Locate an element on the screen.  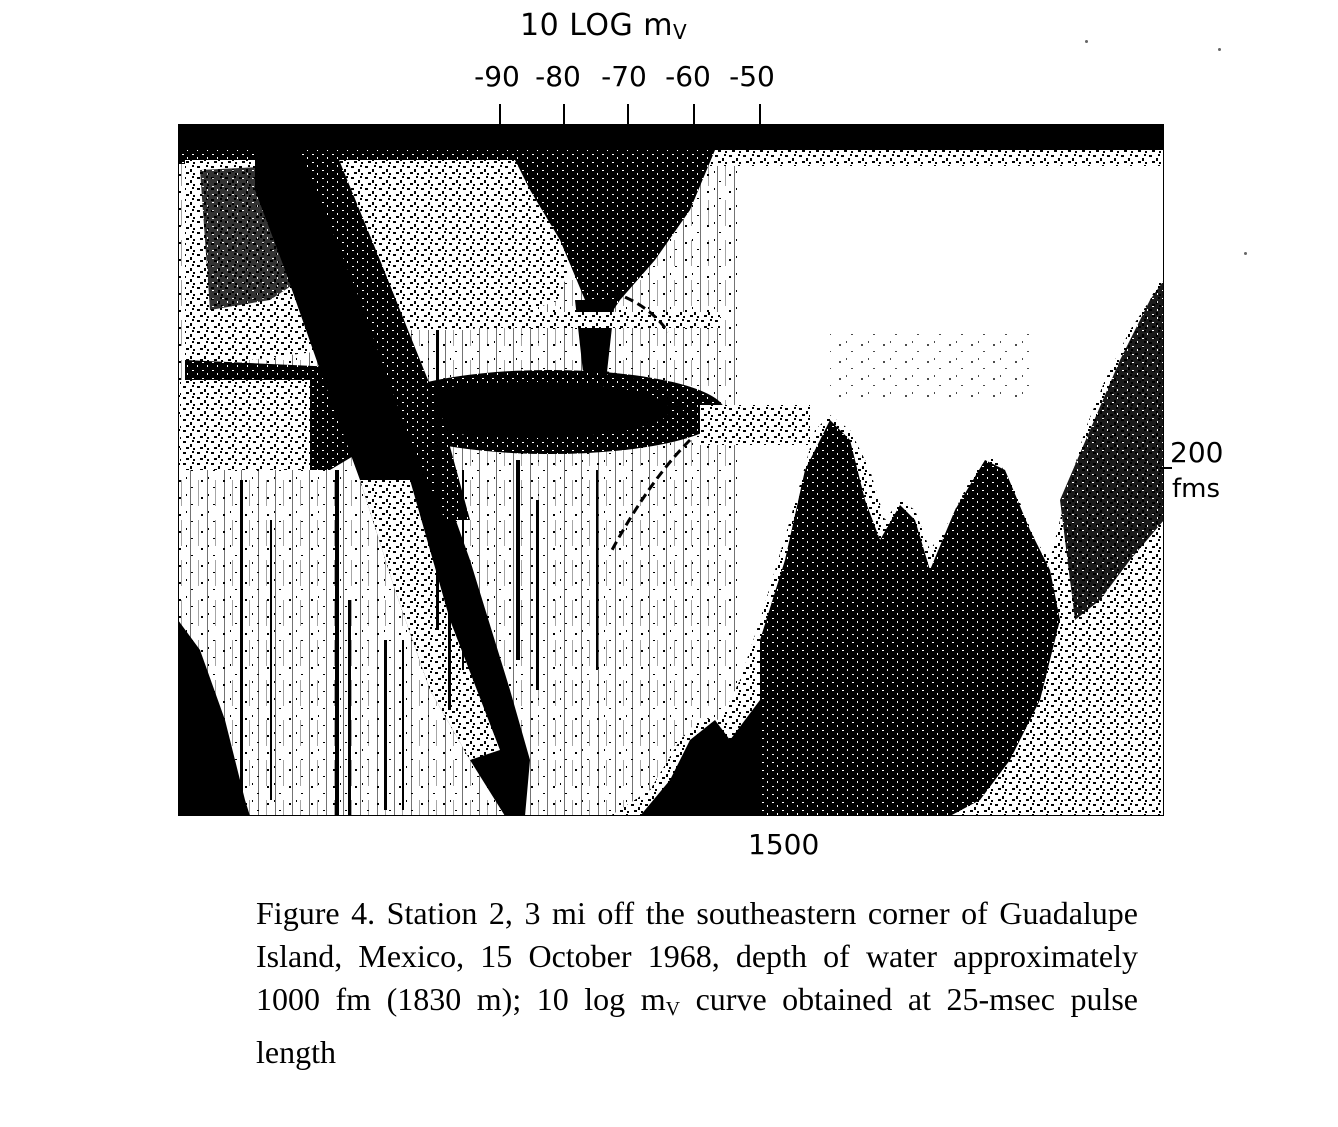
scale-tick-label: -50 is located at coordinates (752, 76).